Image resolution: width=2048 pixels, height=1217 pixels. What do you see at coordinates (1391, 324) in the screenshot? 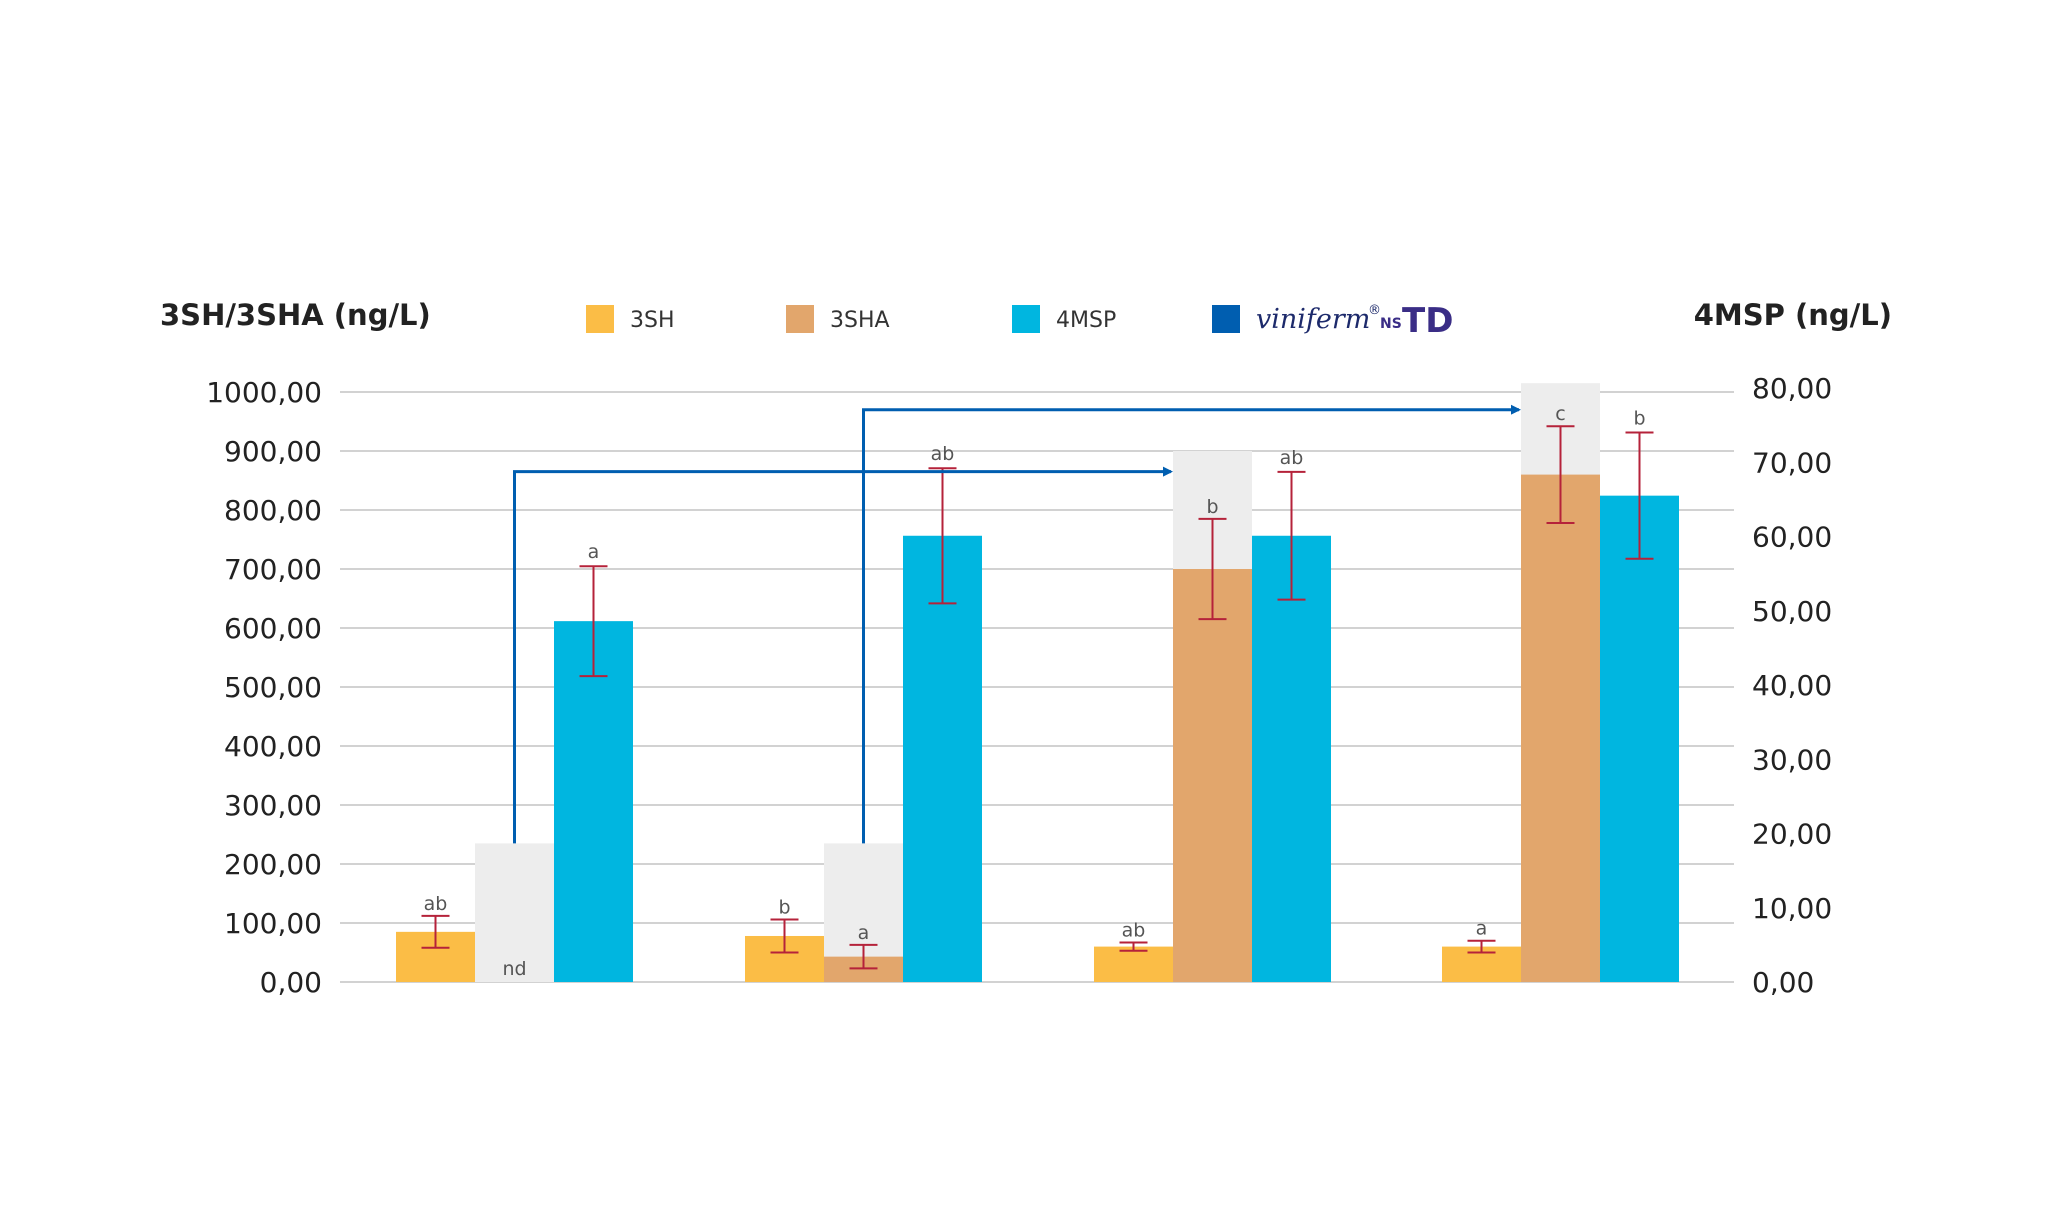
I see `brand-ns: NS` at bounding box center [1391, 324].